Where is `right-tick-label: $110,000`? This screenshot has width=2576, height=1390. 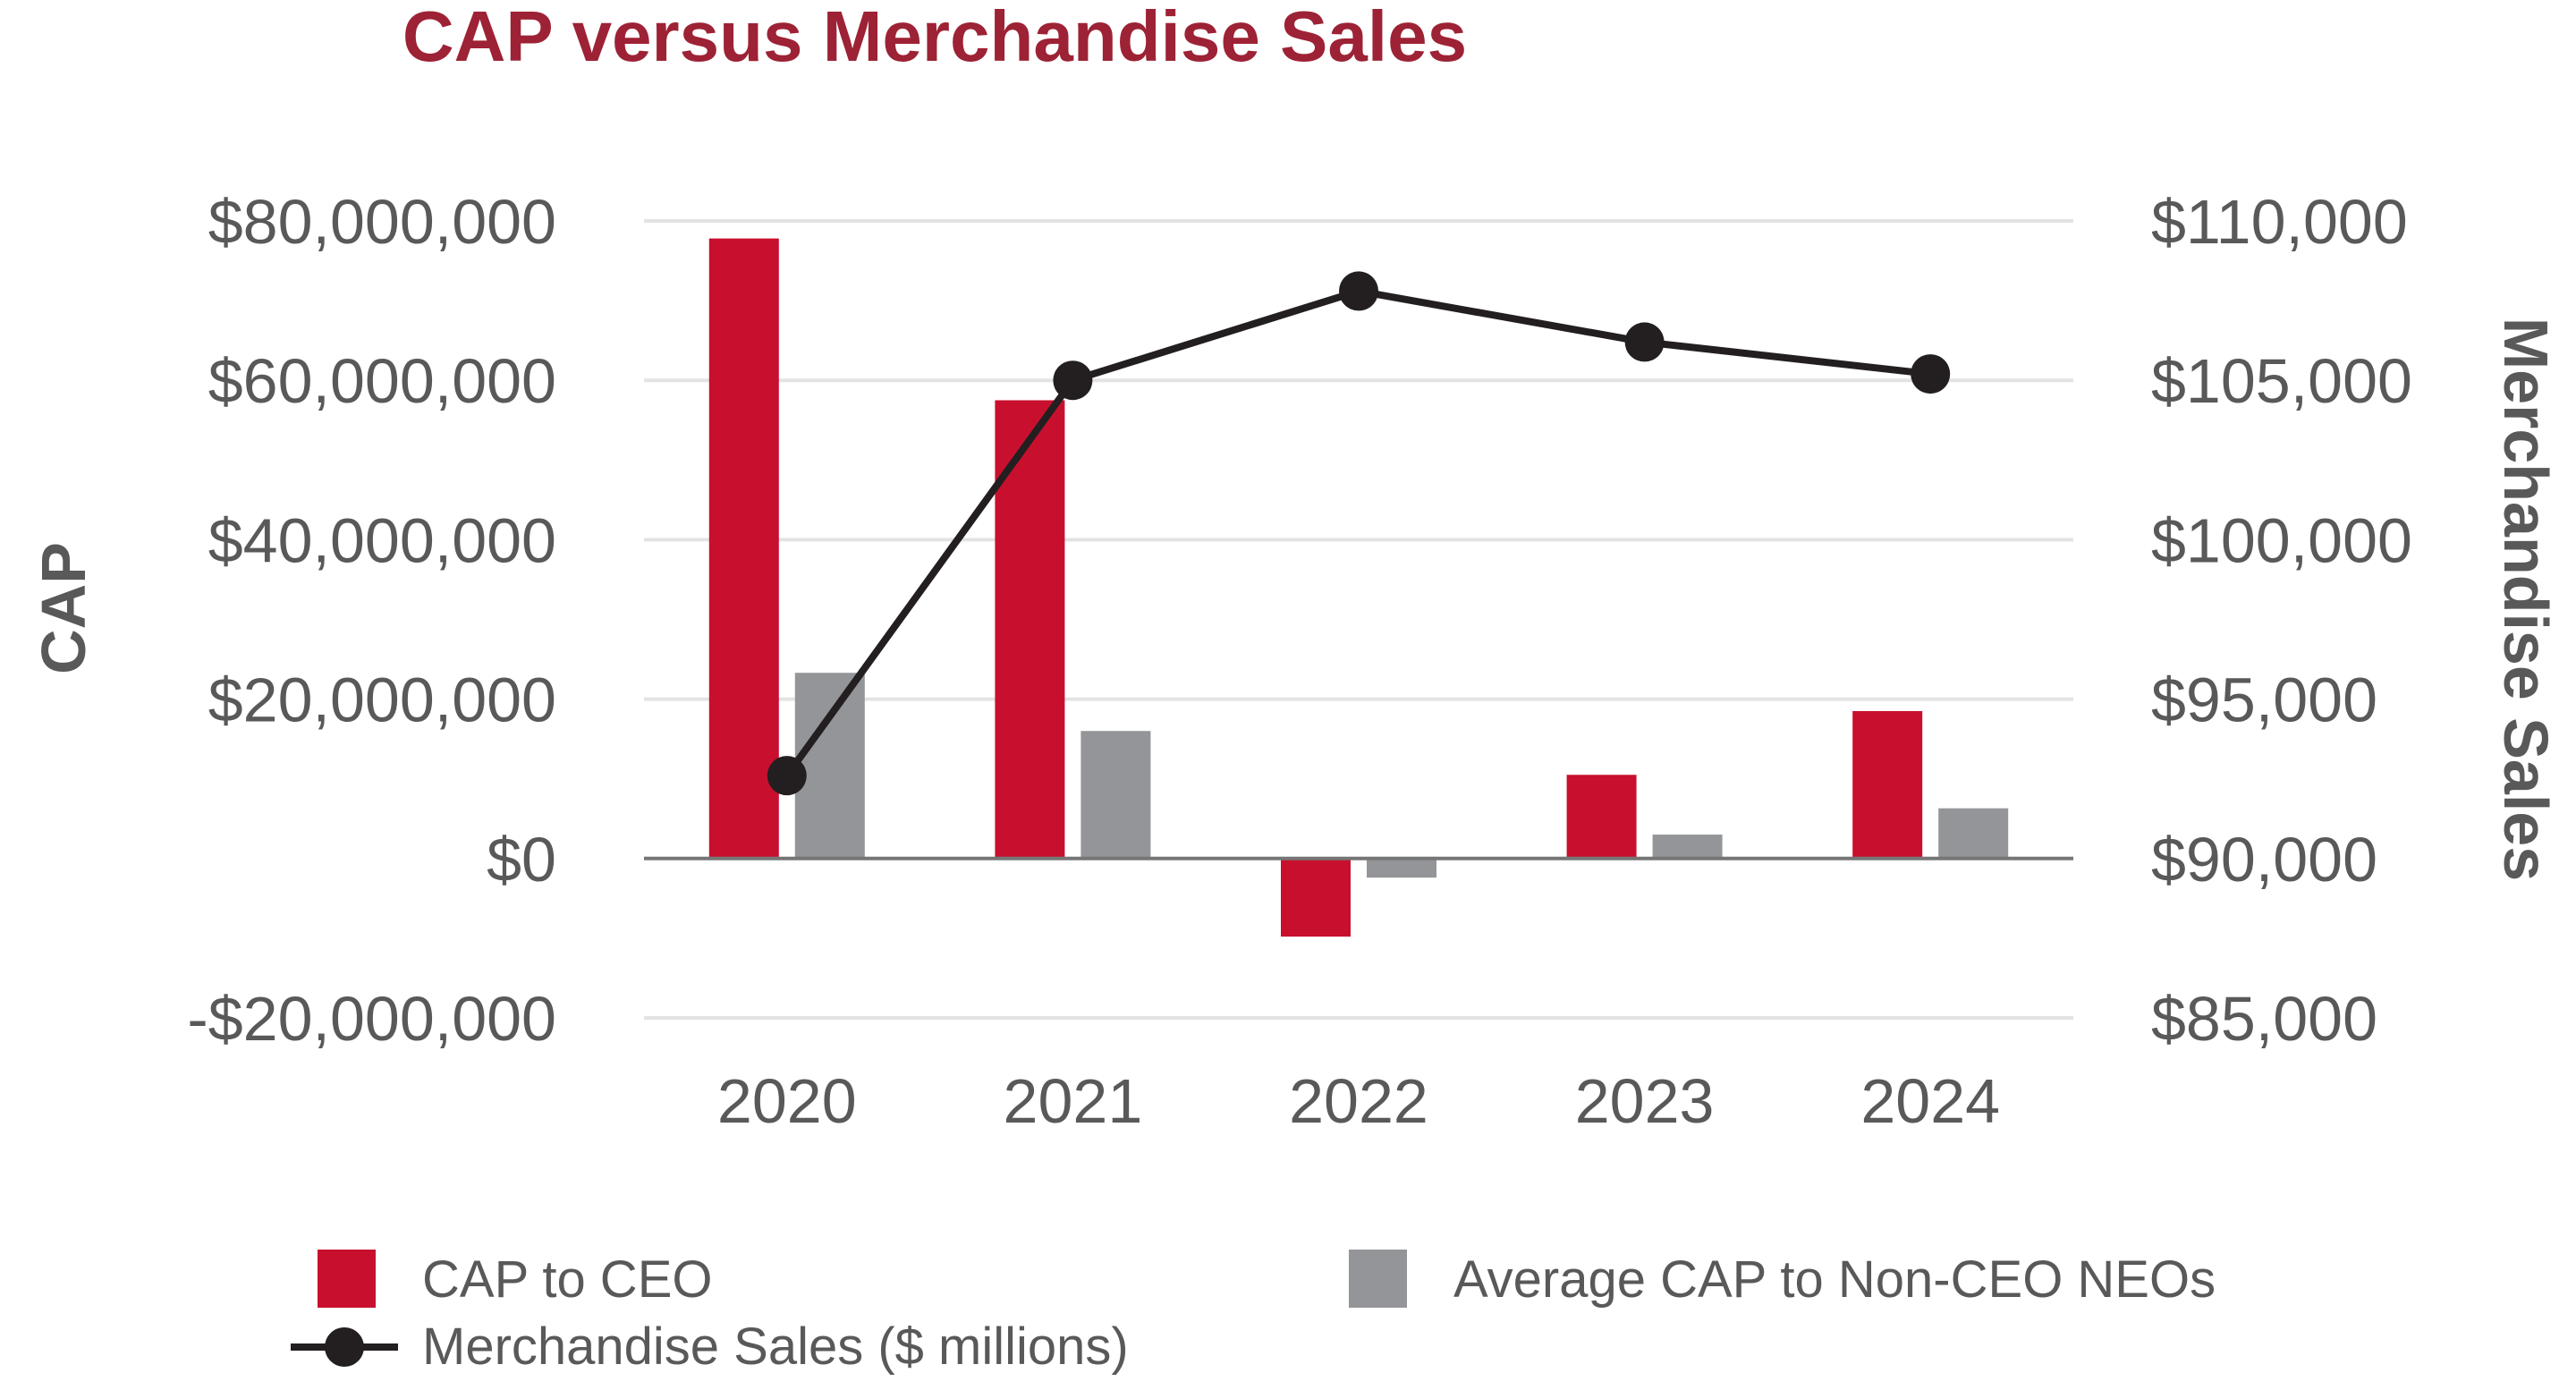 right-tick-label: $110,000 is located at coordinates (2279, 222).